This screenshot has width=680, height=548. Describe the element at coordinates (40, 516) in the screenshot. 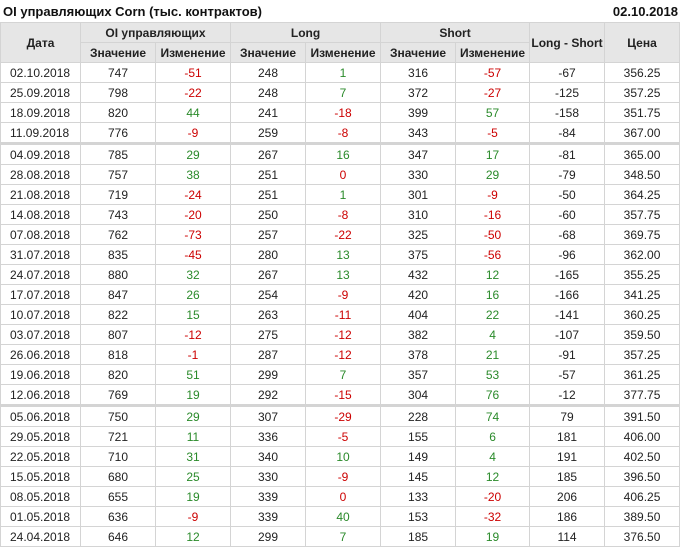

I see `cell-date: 01.05.2018` at that location.